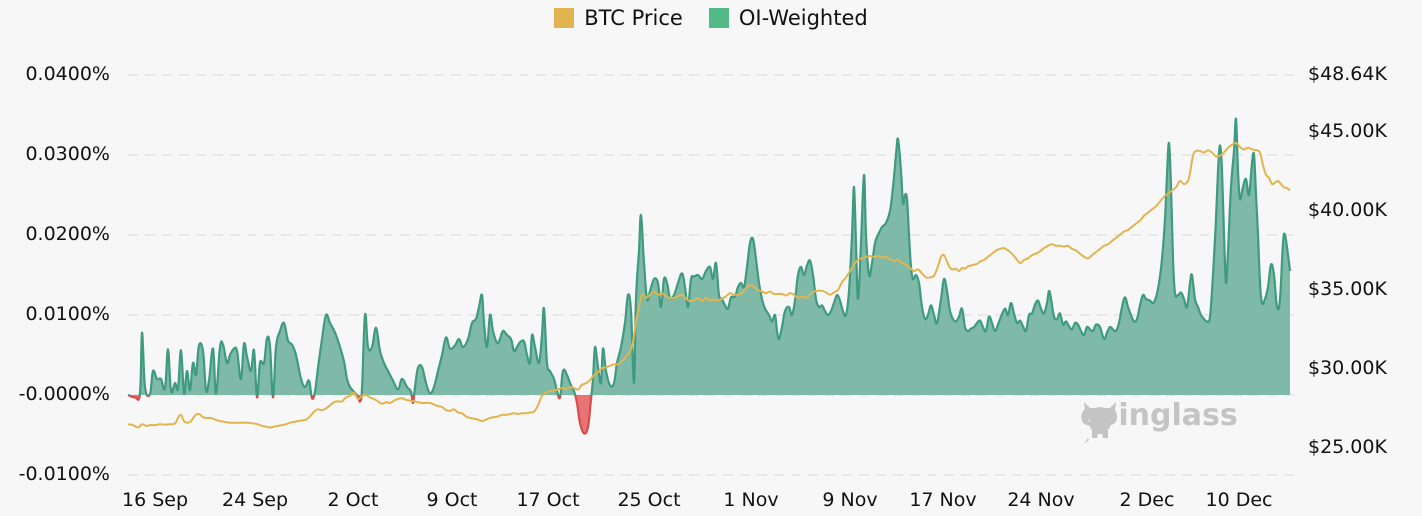 This screenshot has width=1422, height=516. What do you see at coordinates (1147, 500) in the screenshot?
I see `x-axis-tick-label: 2 Dec` at bounding box center [1147, 500].